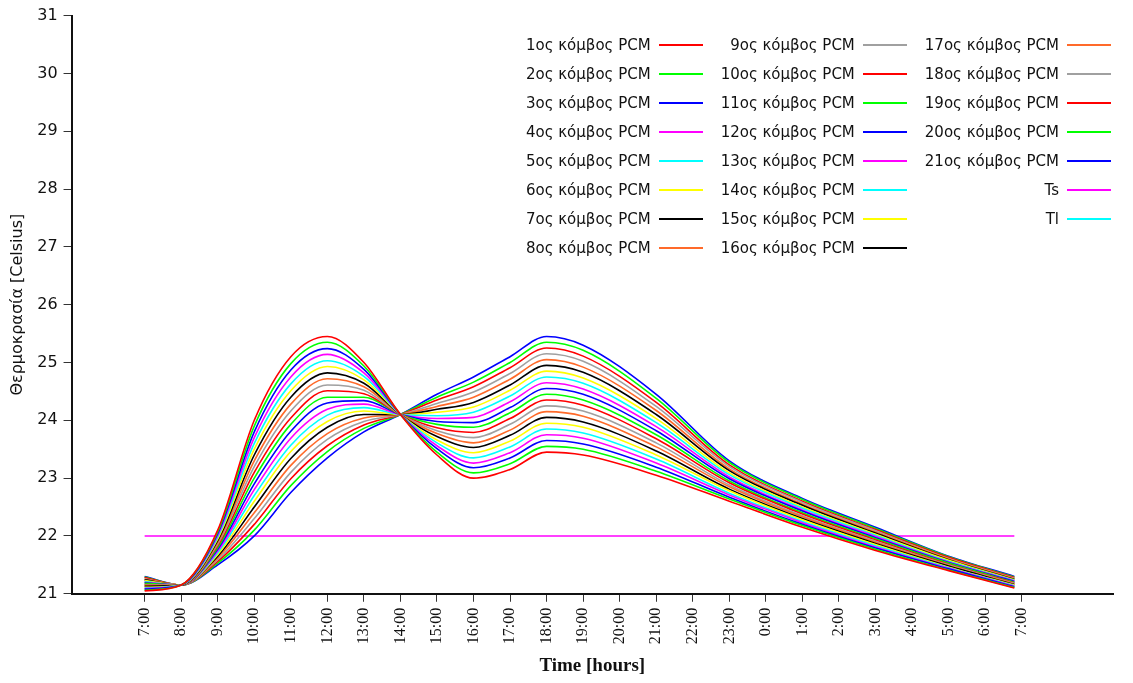 Image resolution: width=1133 pixels, height=683 pixels. Describe the element at coordinates (47, 361) in the screenshot. I see `y-tick-label: 25` at that location.